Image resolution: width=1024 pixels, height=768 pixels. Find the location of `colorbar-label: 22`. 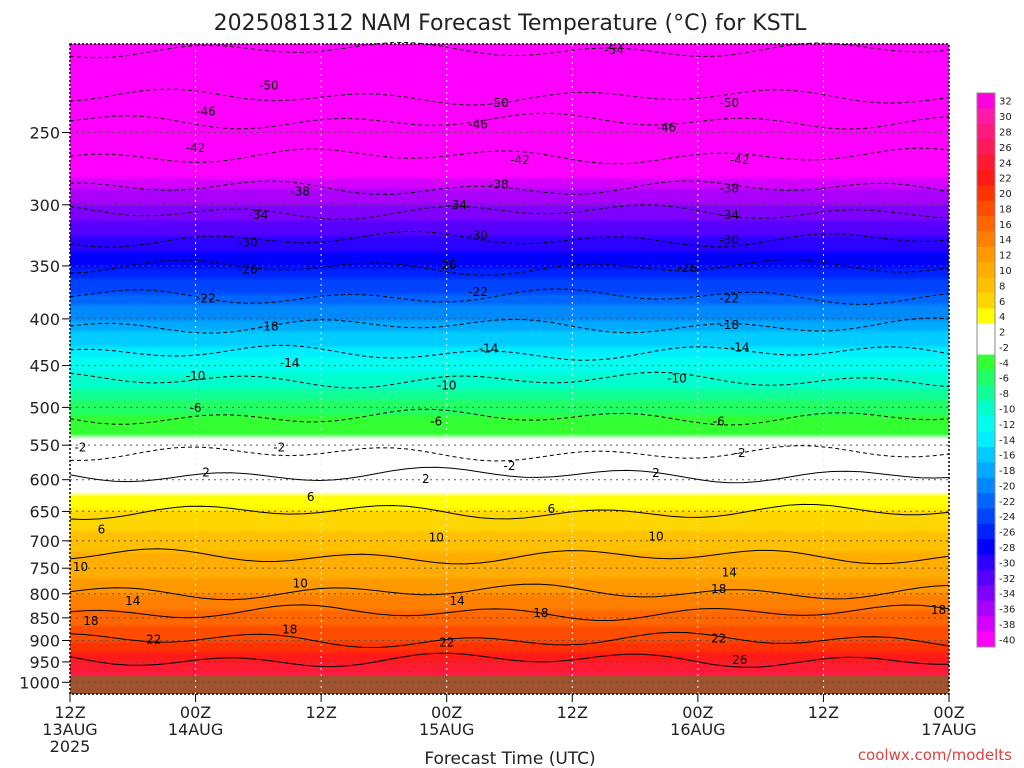

colorbar-label: 22 is located at coordinates (1005, 179).